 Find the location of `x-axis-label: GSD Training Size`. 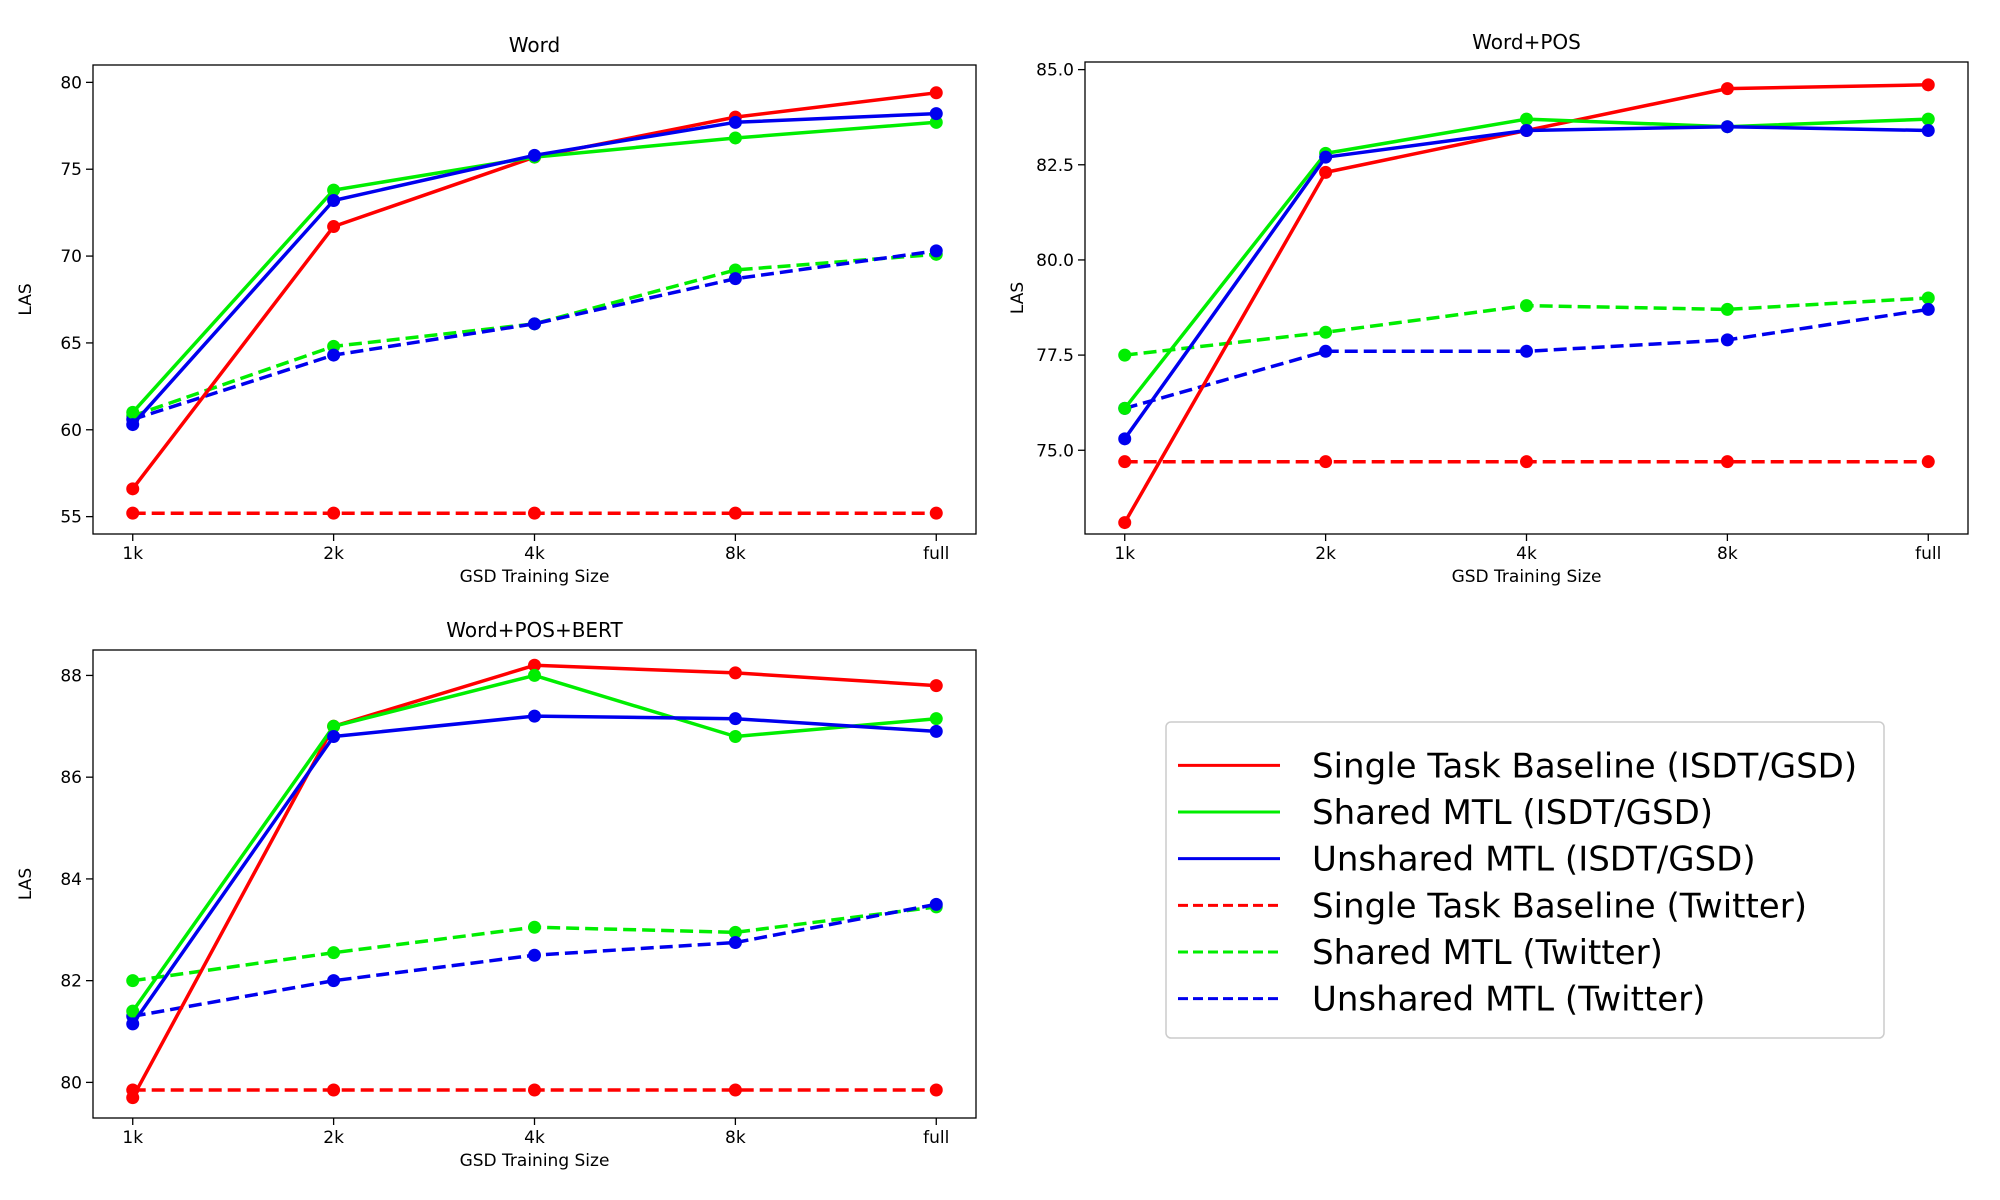

x-axis-label: GSD Training Size is located at coordinates (535, 1161).